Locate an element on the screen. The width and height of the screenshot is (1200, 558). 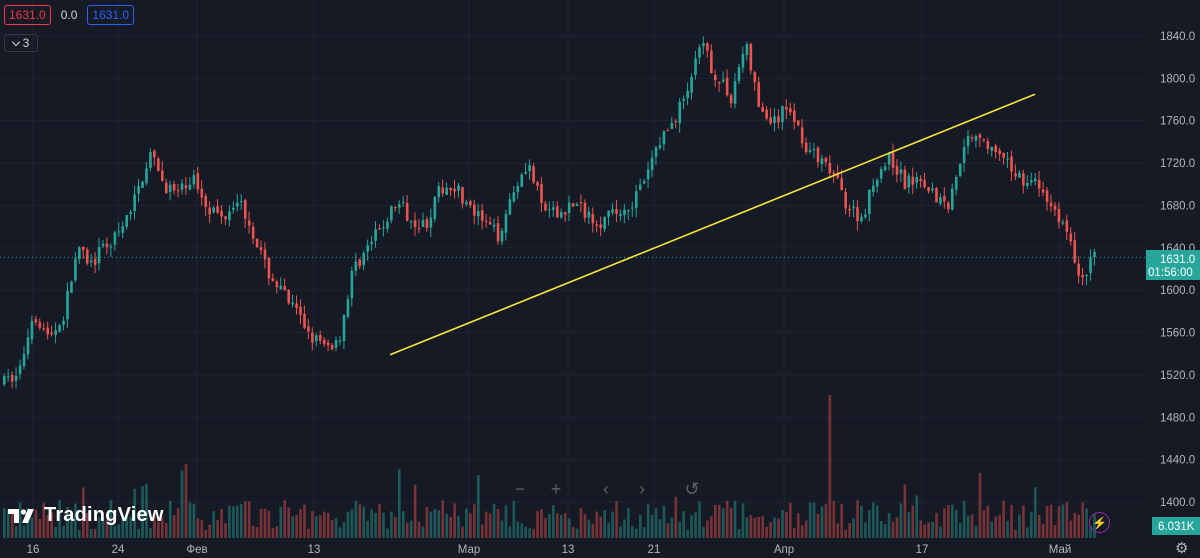
zoom-out-button: − is located at coordinates (520, 488).